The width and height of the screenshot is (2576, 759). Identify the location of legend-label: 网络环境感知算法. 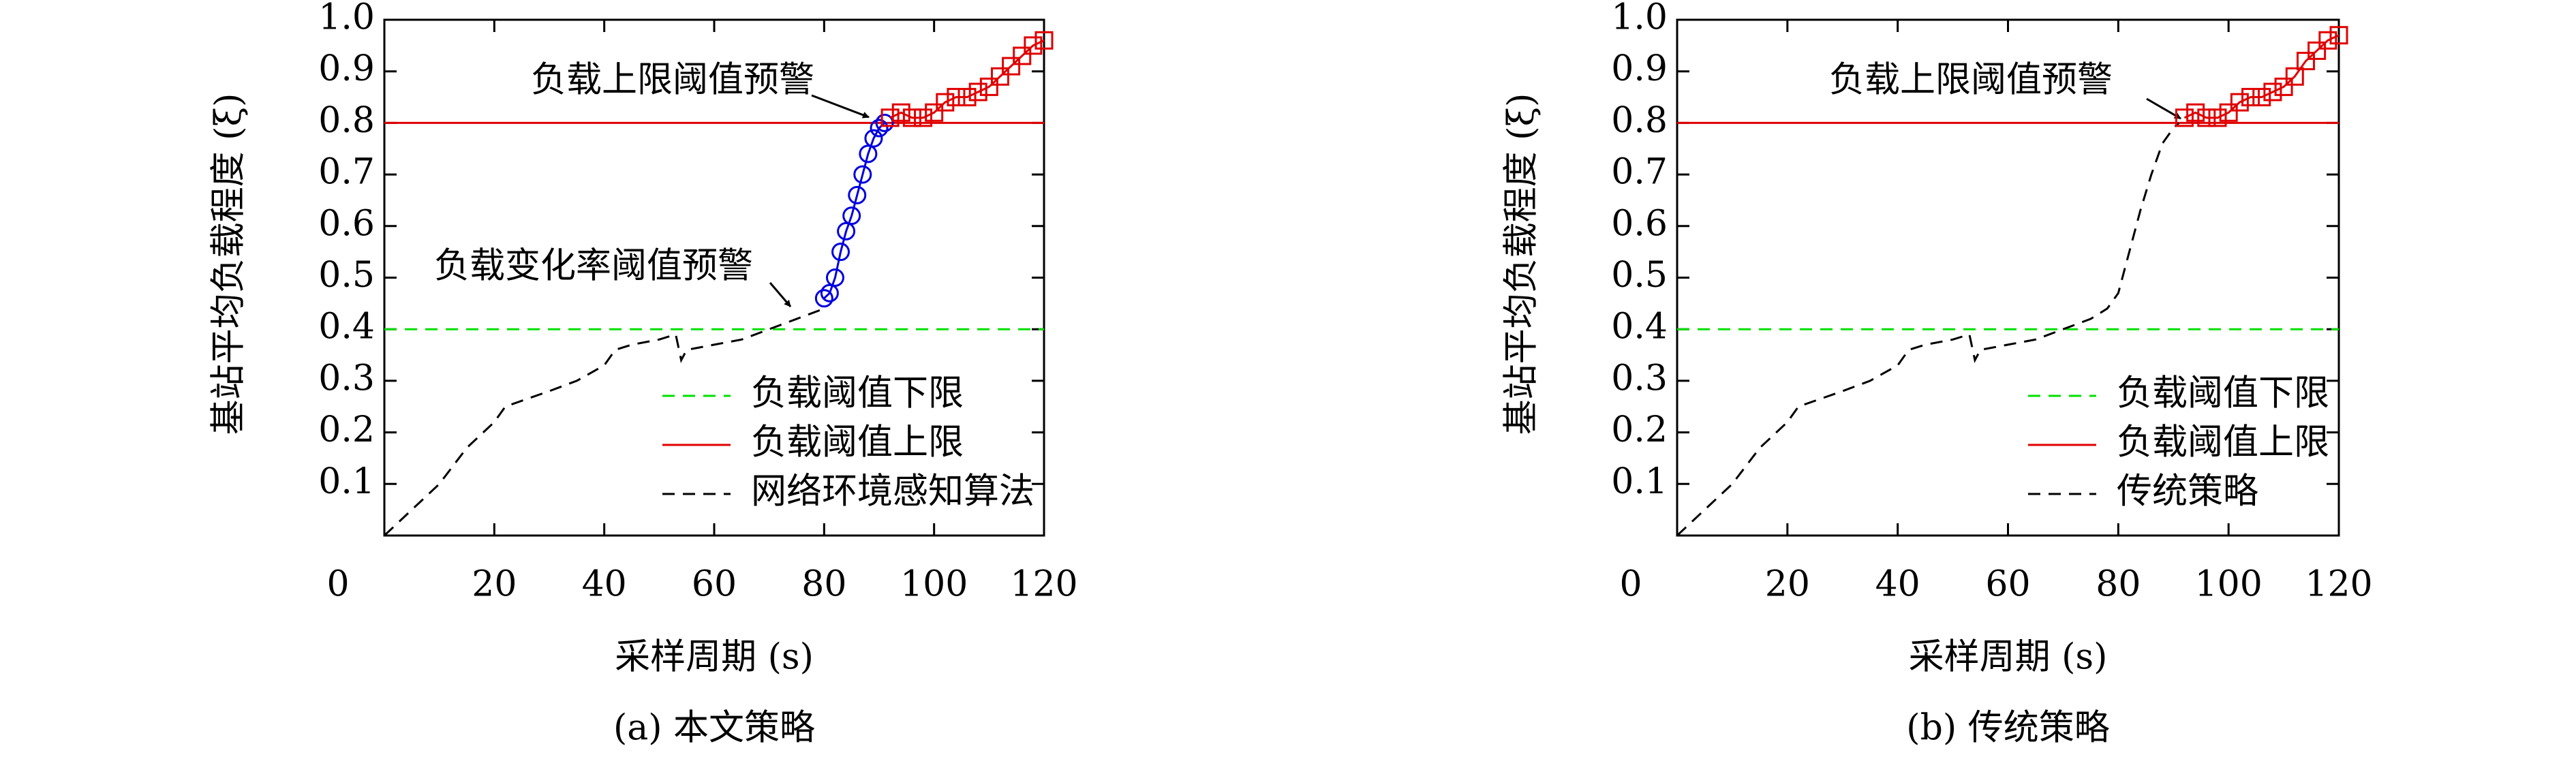
(892, 491).